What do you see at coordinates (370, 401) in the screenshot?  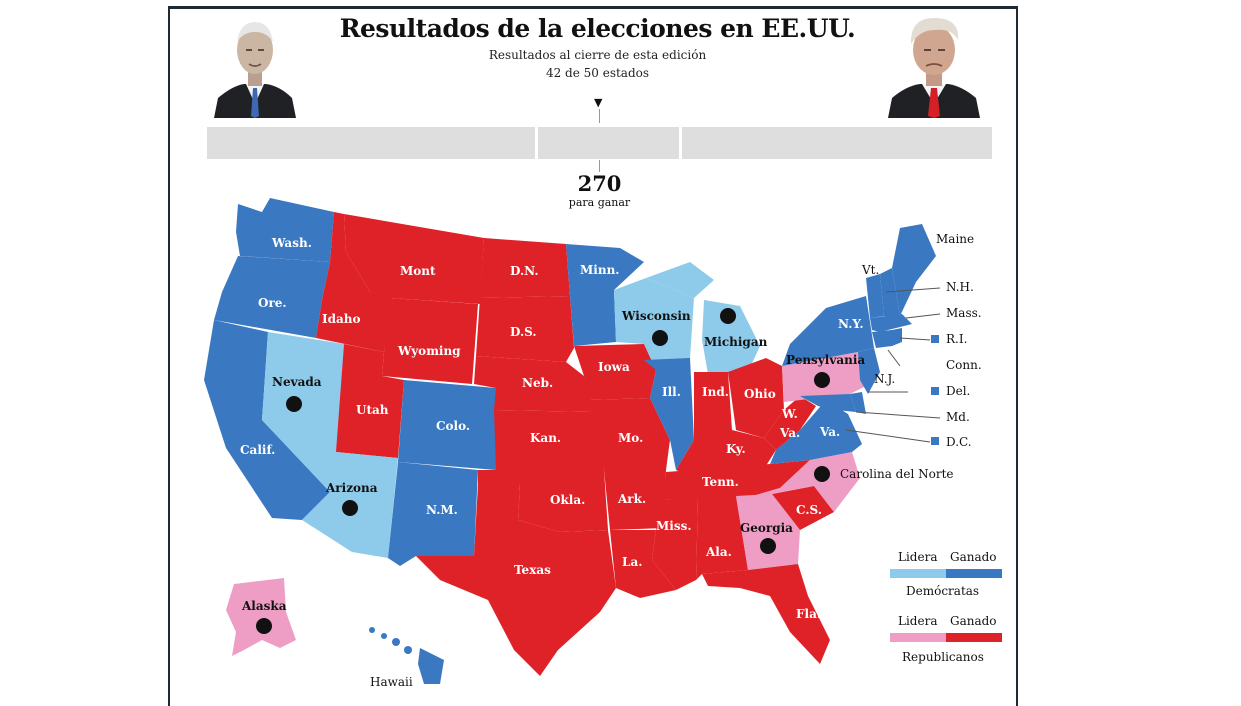 I see `state-utah` at bounding box center [370, 401].